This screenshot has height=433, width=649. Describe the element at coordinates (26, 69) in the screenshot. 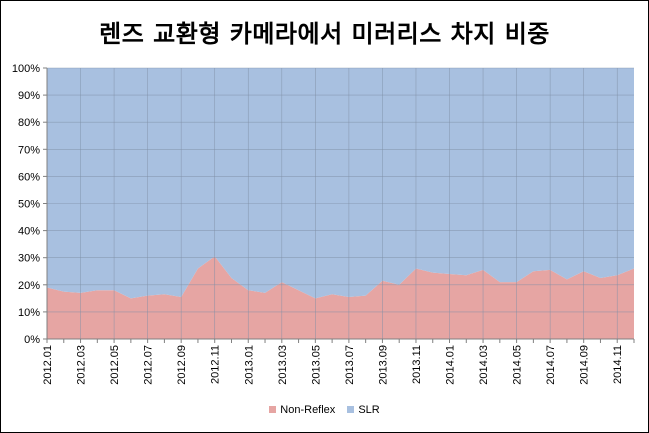

I see `y-tick-label: 100%` at that location.